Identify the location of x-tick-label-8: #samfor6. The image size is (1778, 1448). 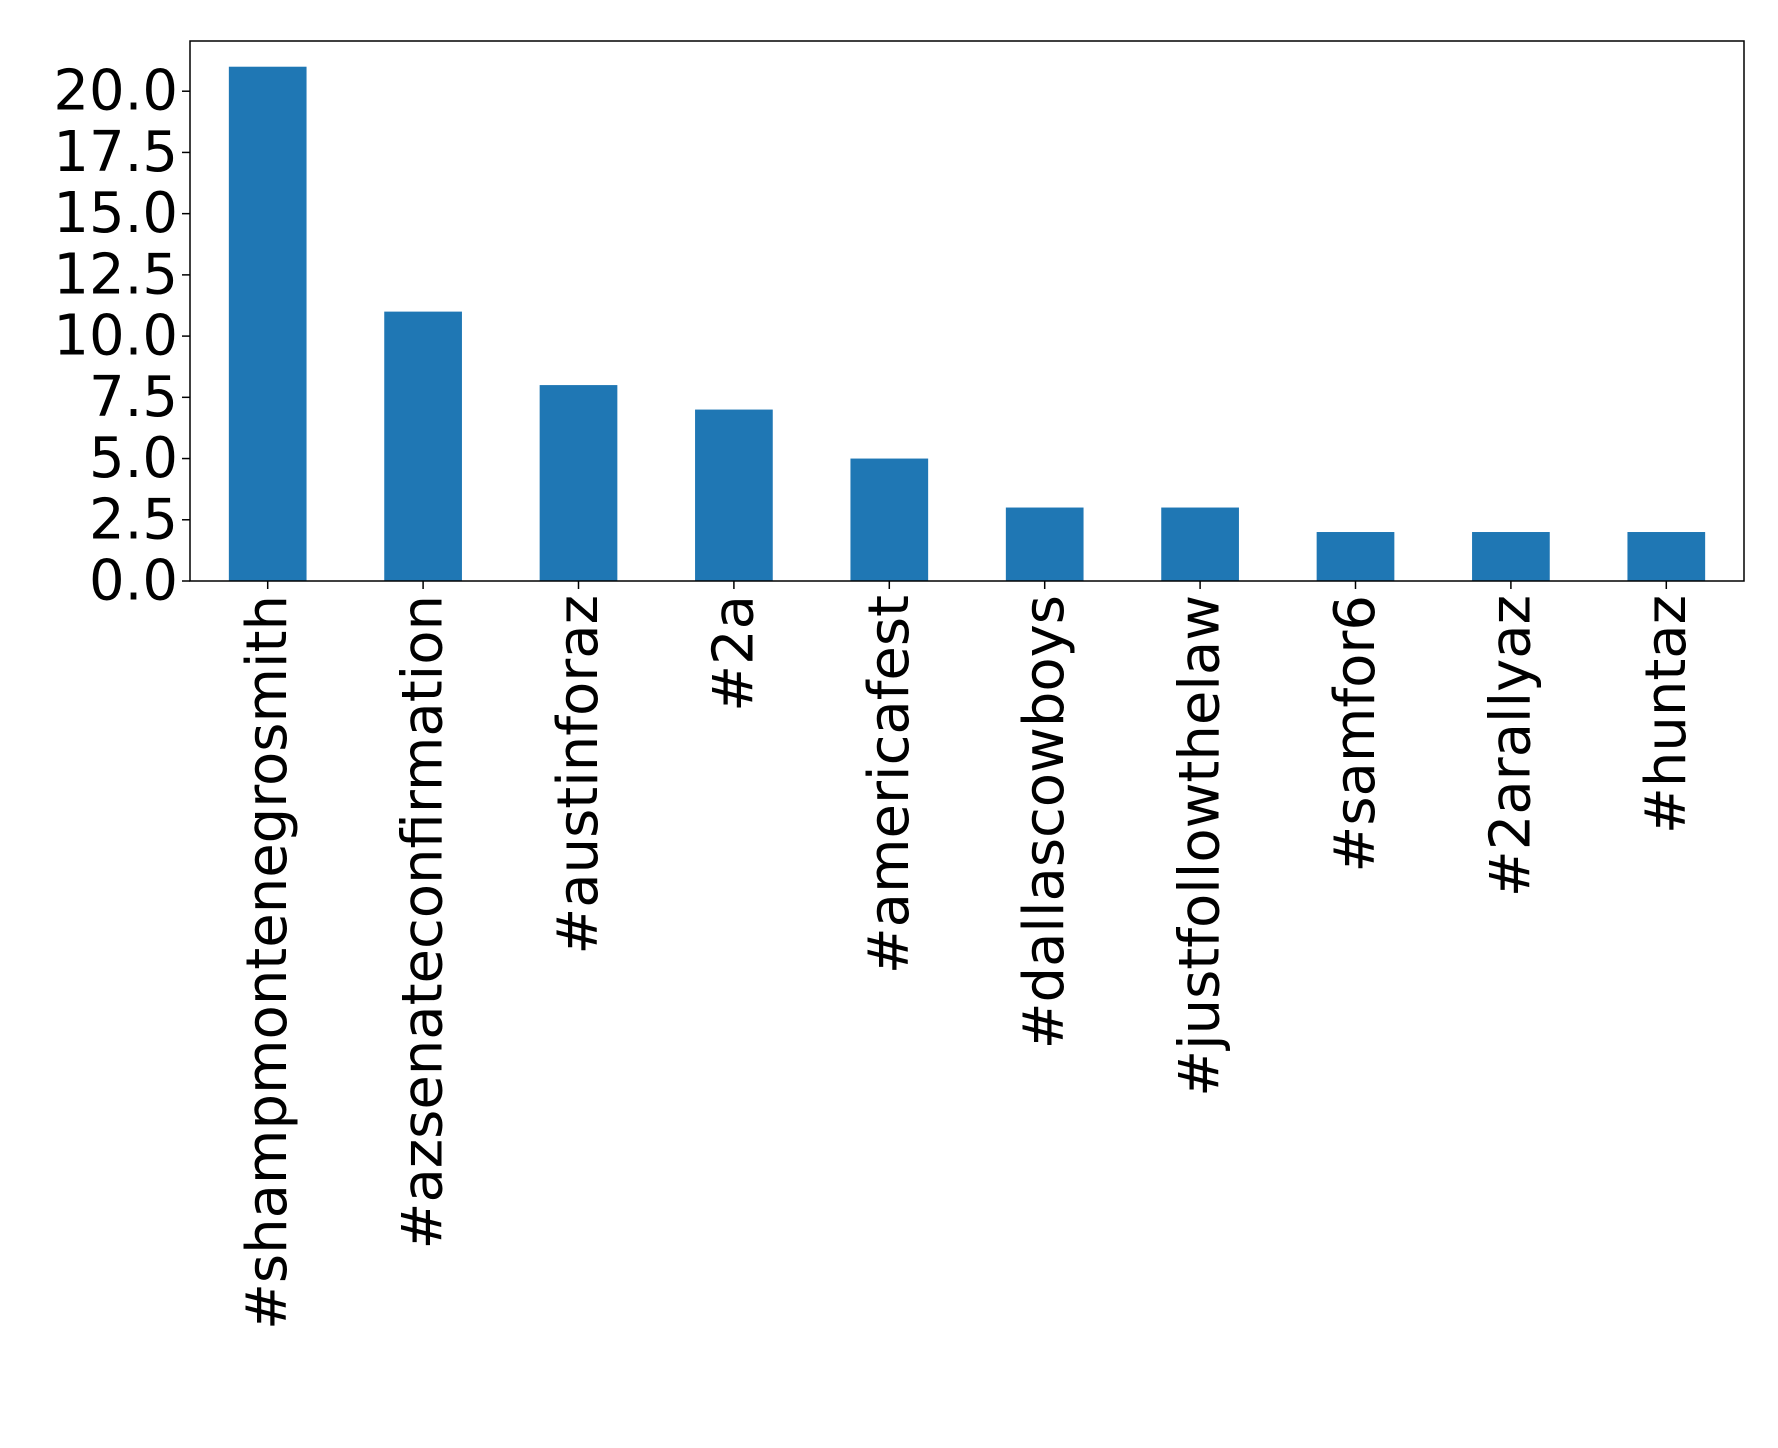
(1355, 734).